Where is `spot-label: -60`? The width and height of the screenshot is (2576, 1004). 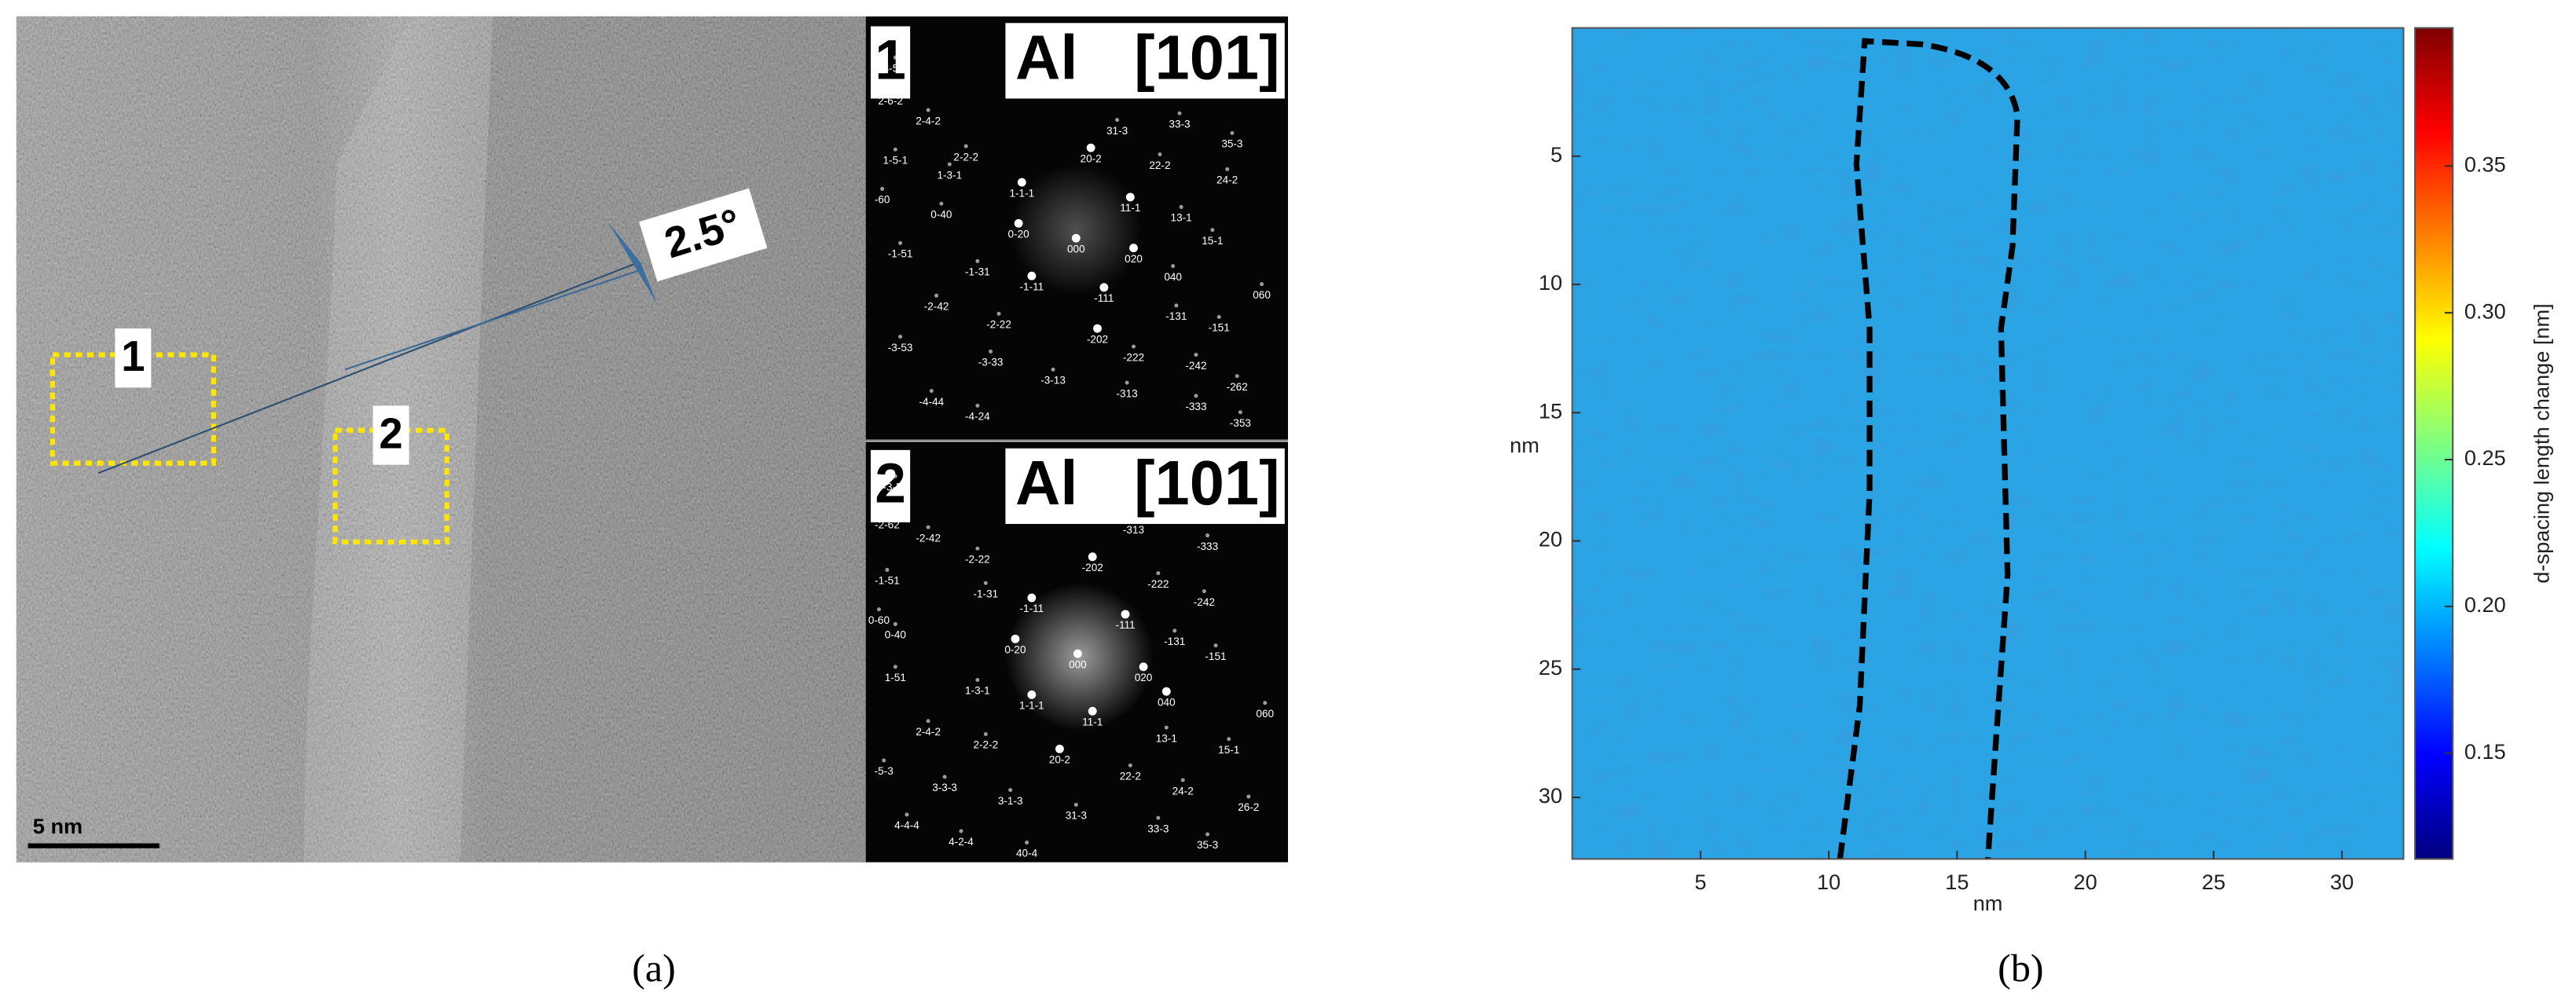 spot-label: -60 is located at coordinates (883, 200).